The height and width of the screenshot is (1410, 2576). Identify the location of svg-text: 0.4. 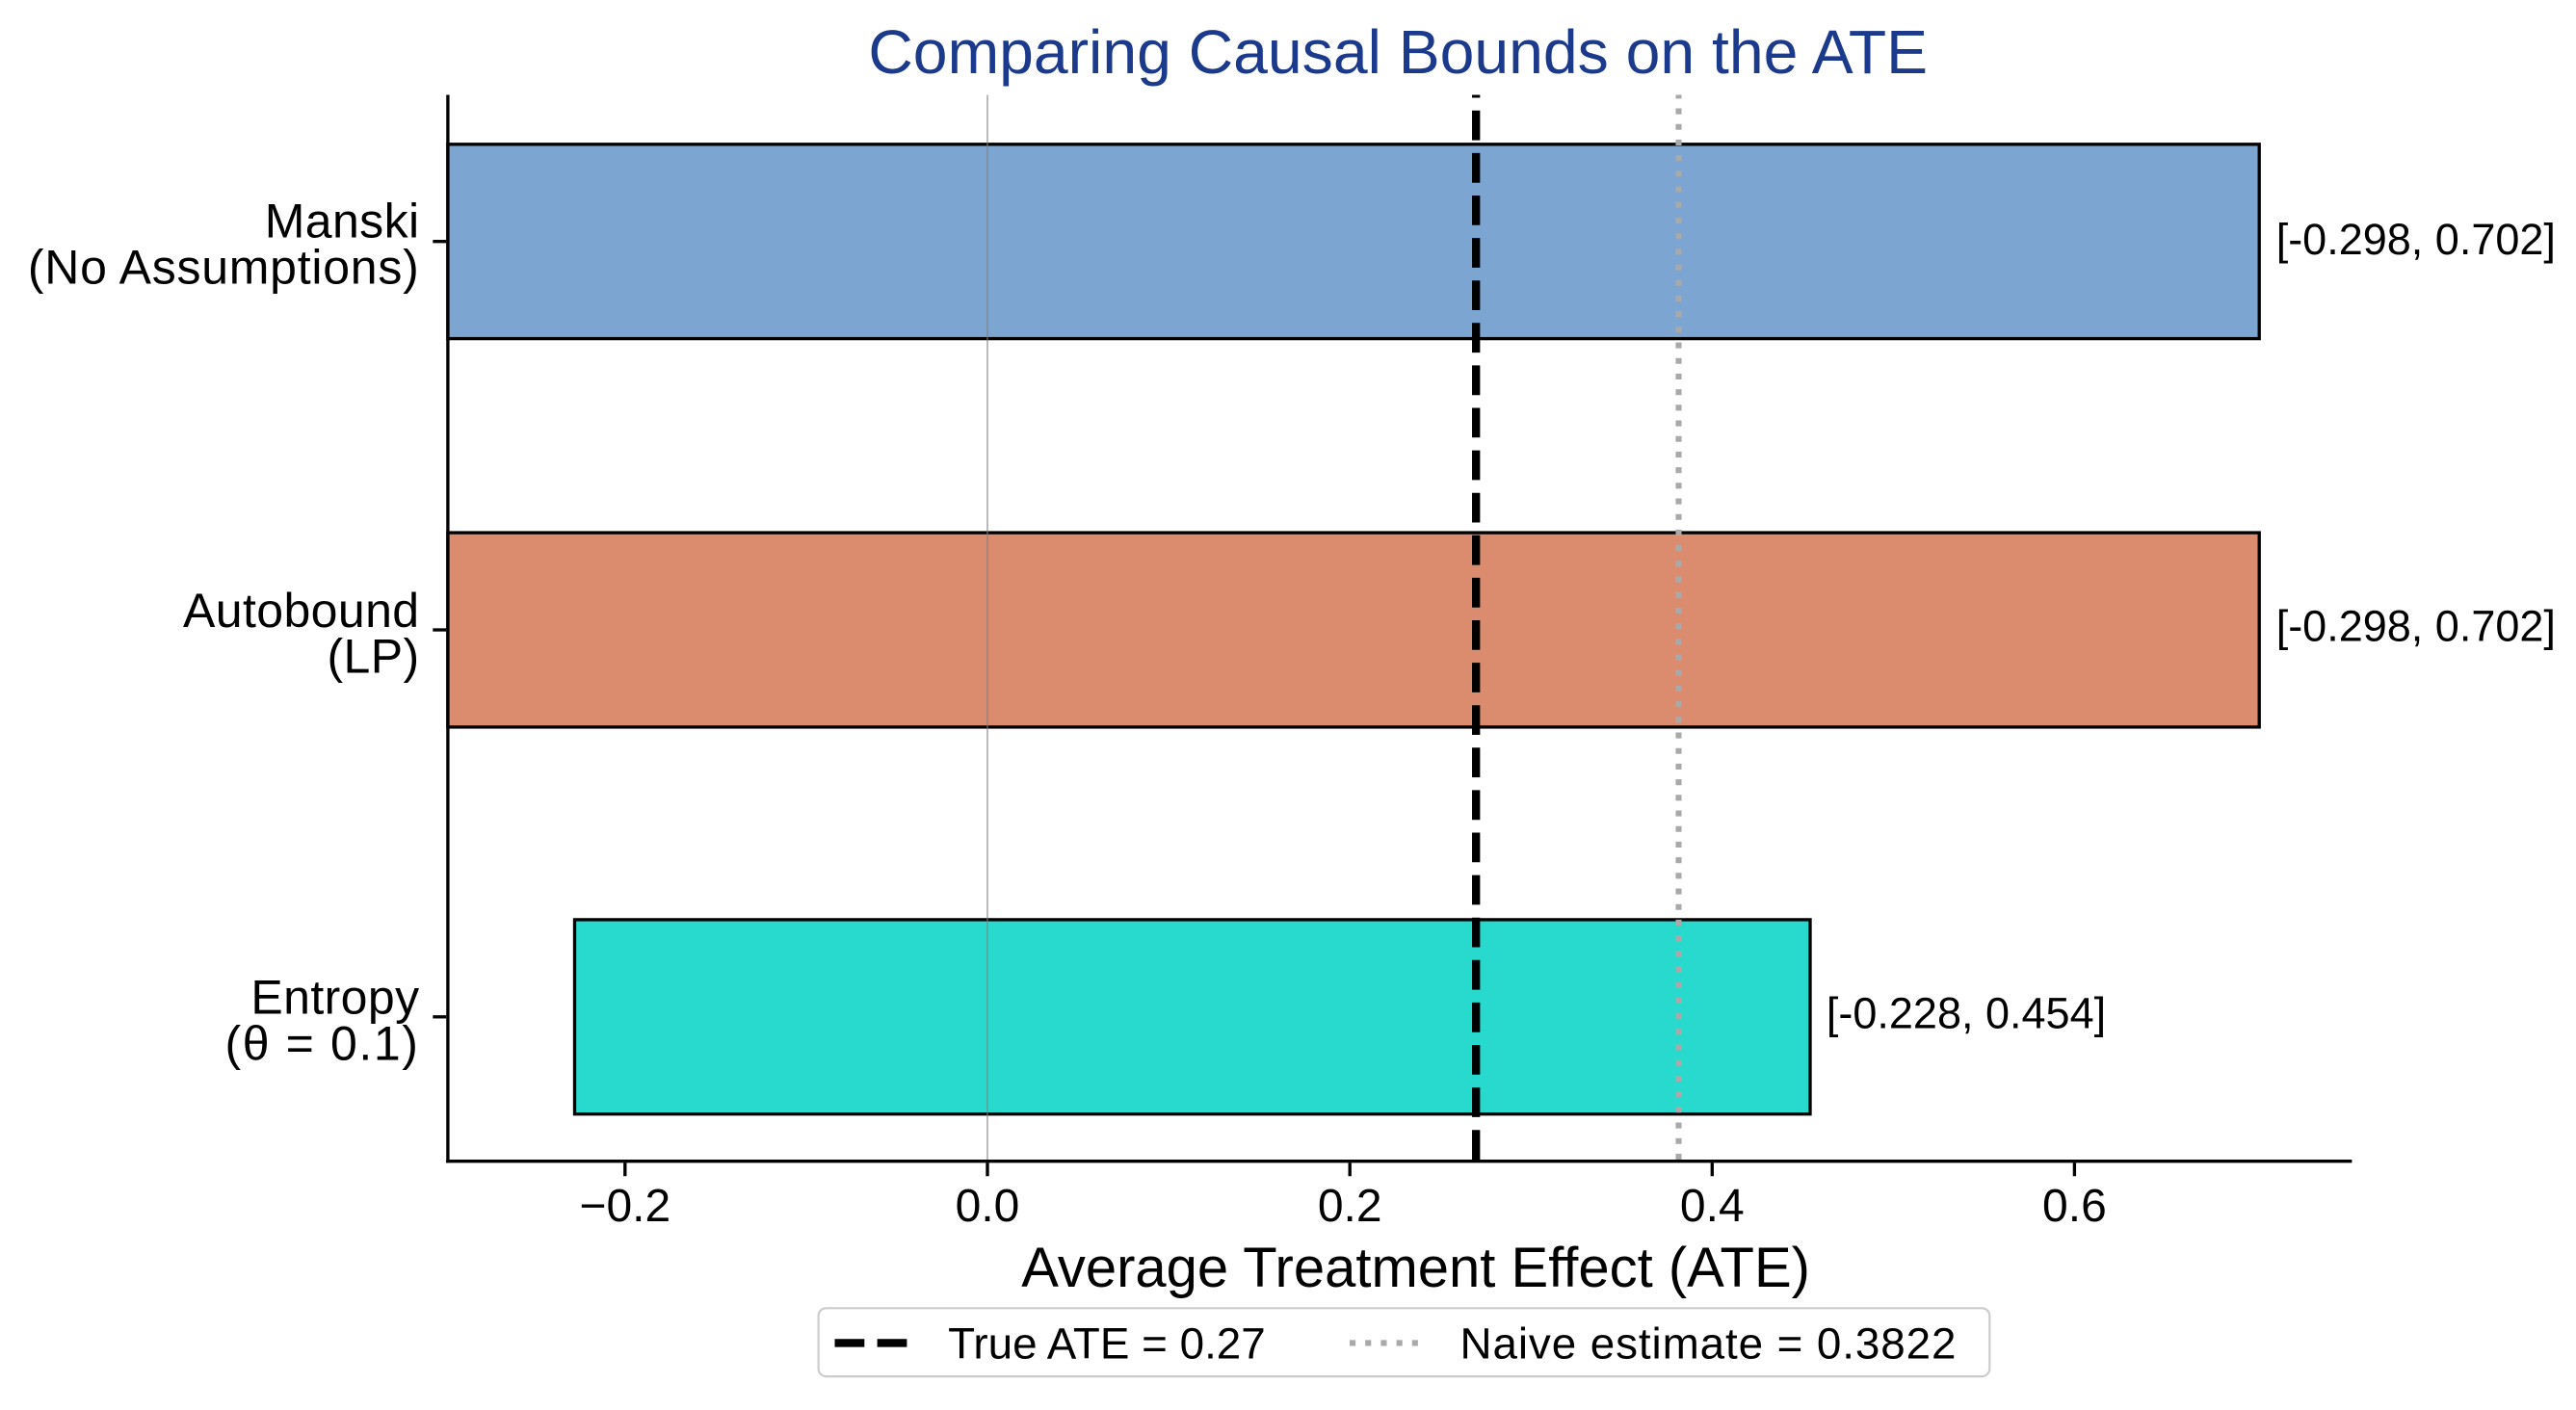
(1713, 1206).